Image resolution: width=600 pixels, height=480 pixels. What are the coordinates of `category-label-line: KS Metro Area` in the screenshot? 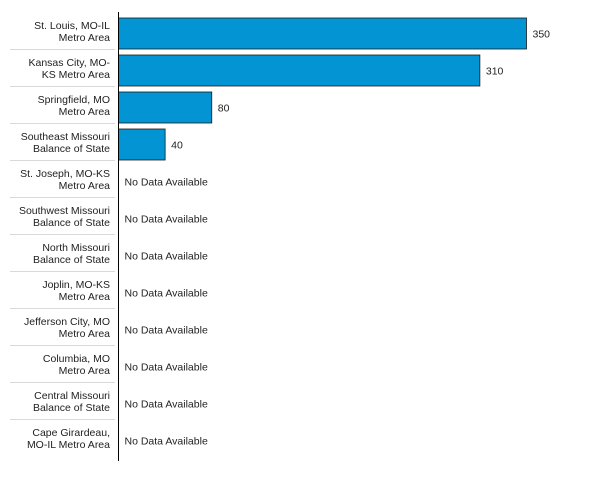 It's located at (76, 75).